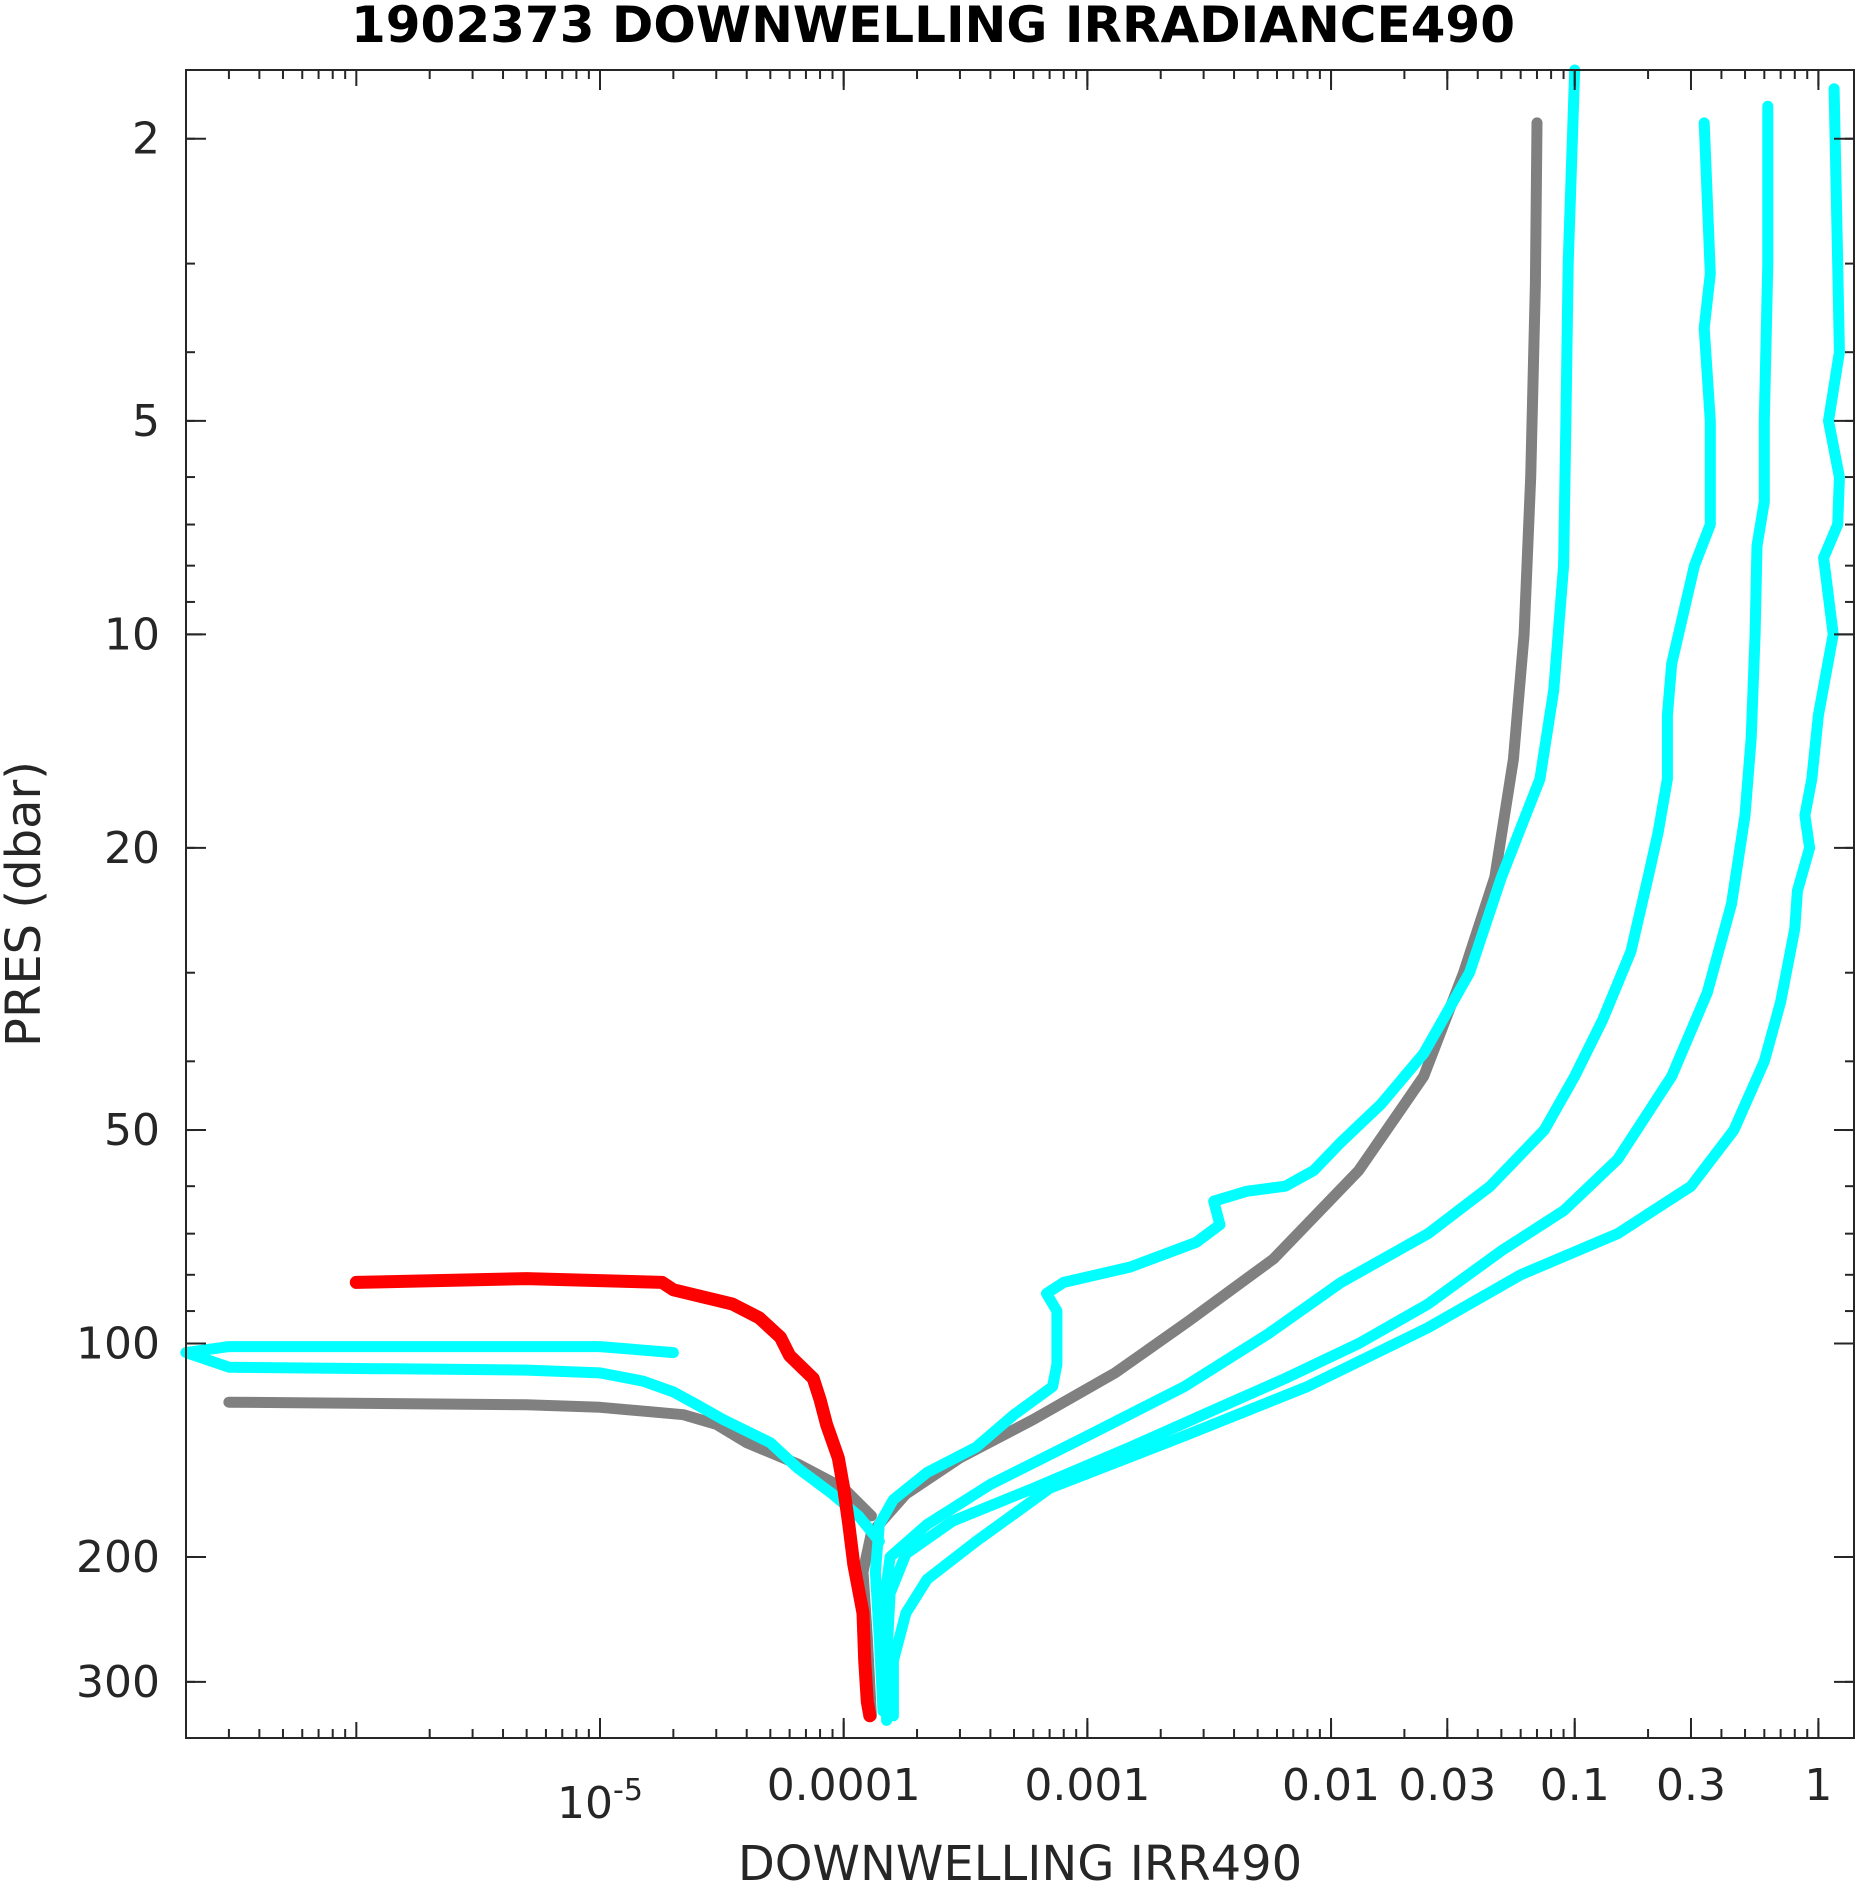 The height and width of the screenshot is (1896, 1865). Describe the element at coordinates (118, 1557) in the screenshot. I see `y-tick-label: 200` at that location.